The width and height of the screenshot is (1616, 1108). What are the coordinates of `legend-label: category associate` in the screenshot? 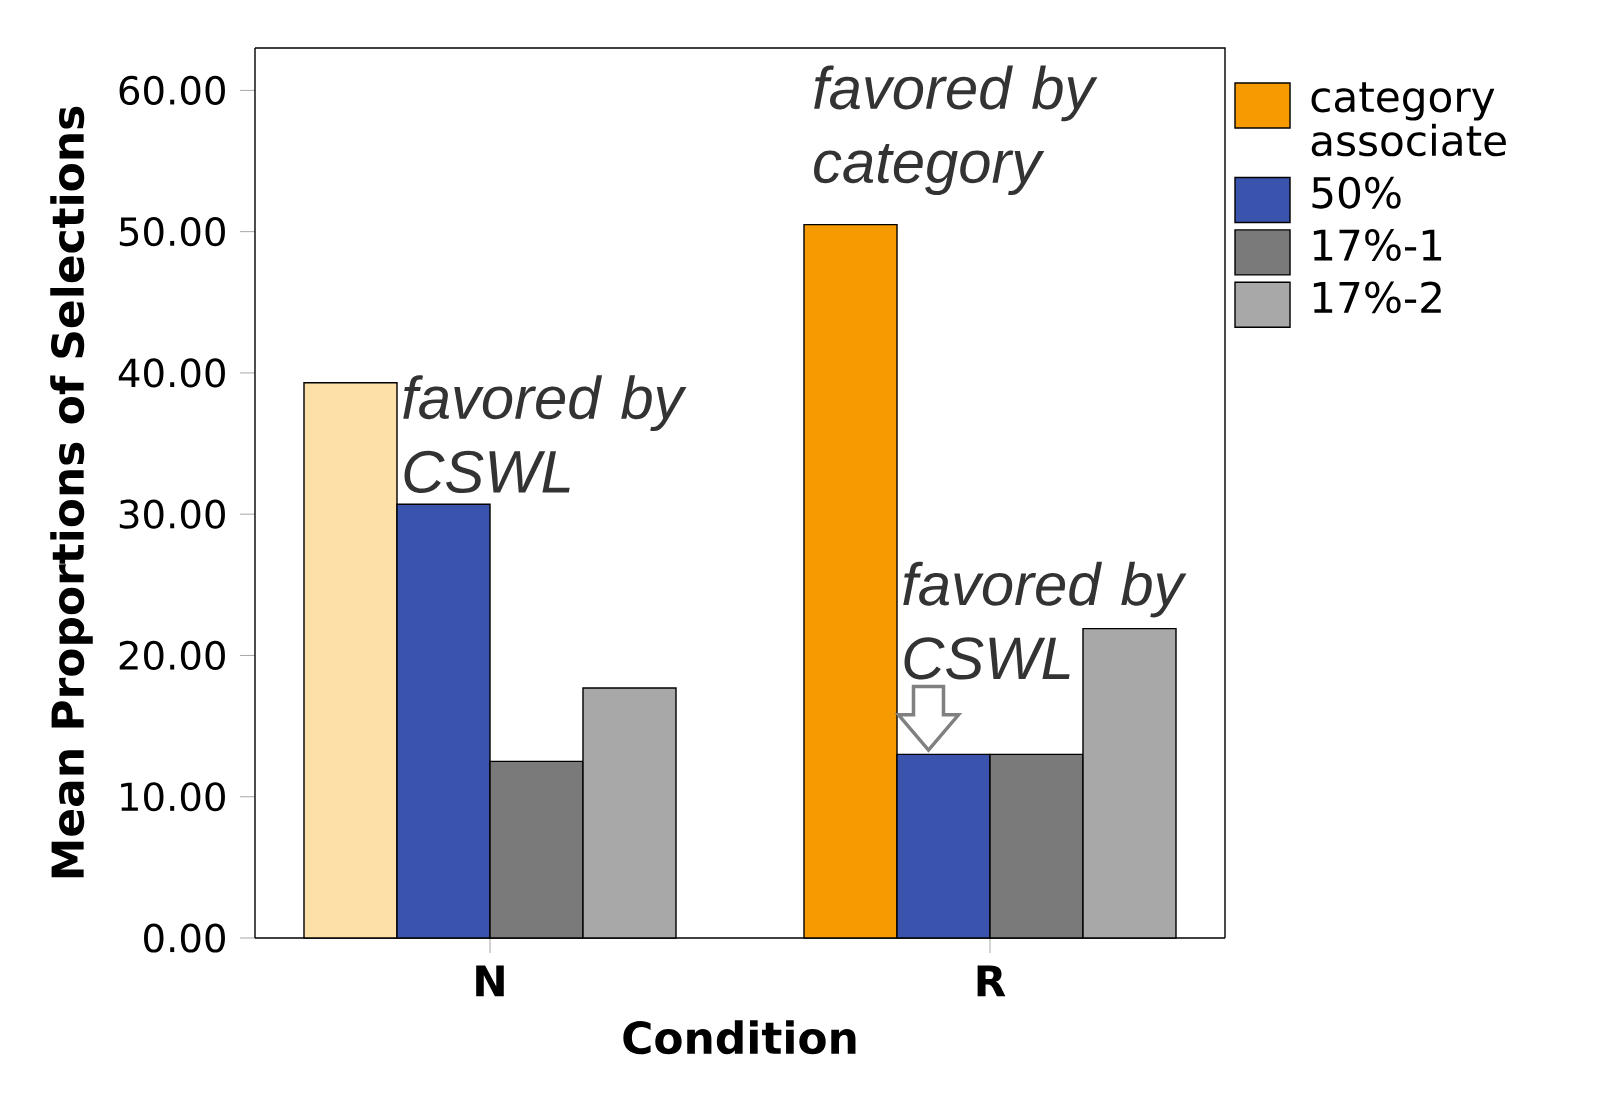 It's located at (1408, 119).